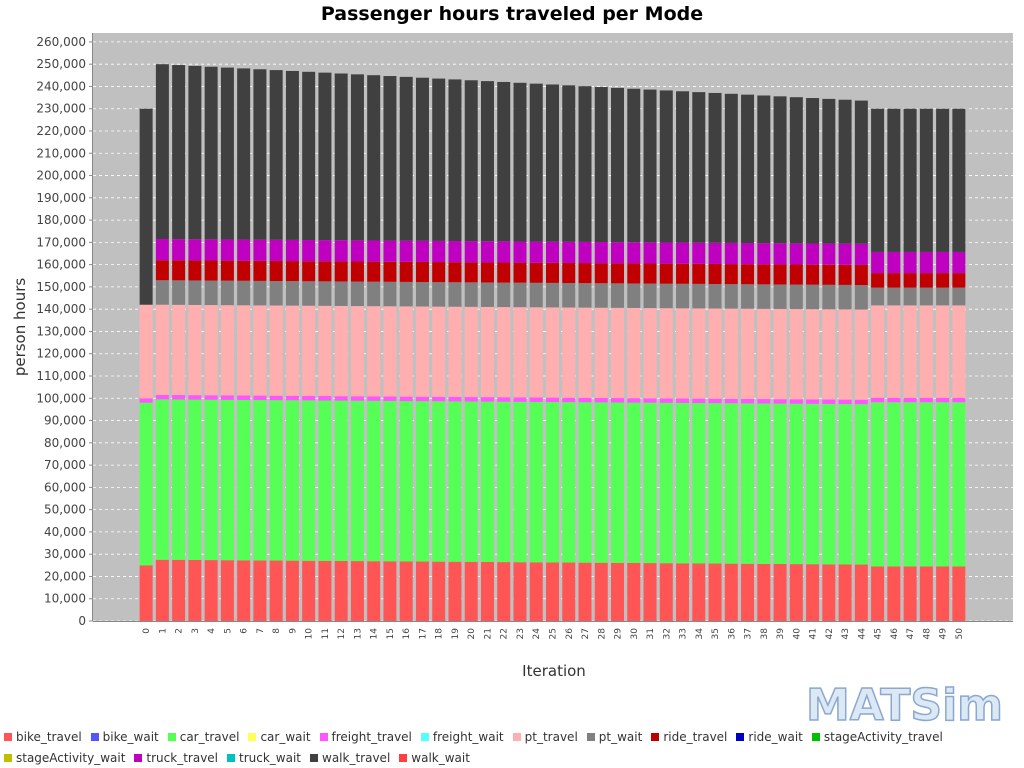 The image size is (1024, 768). I want to click on x-tick-label: 48, so click(927, 634).